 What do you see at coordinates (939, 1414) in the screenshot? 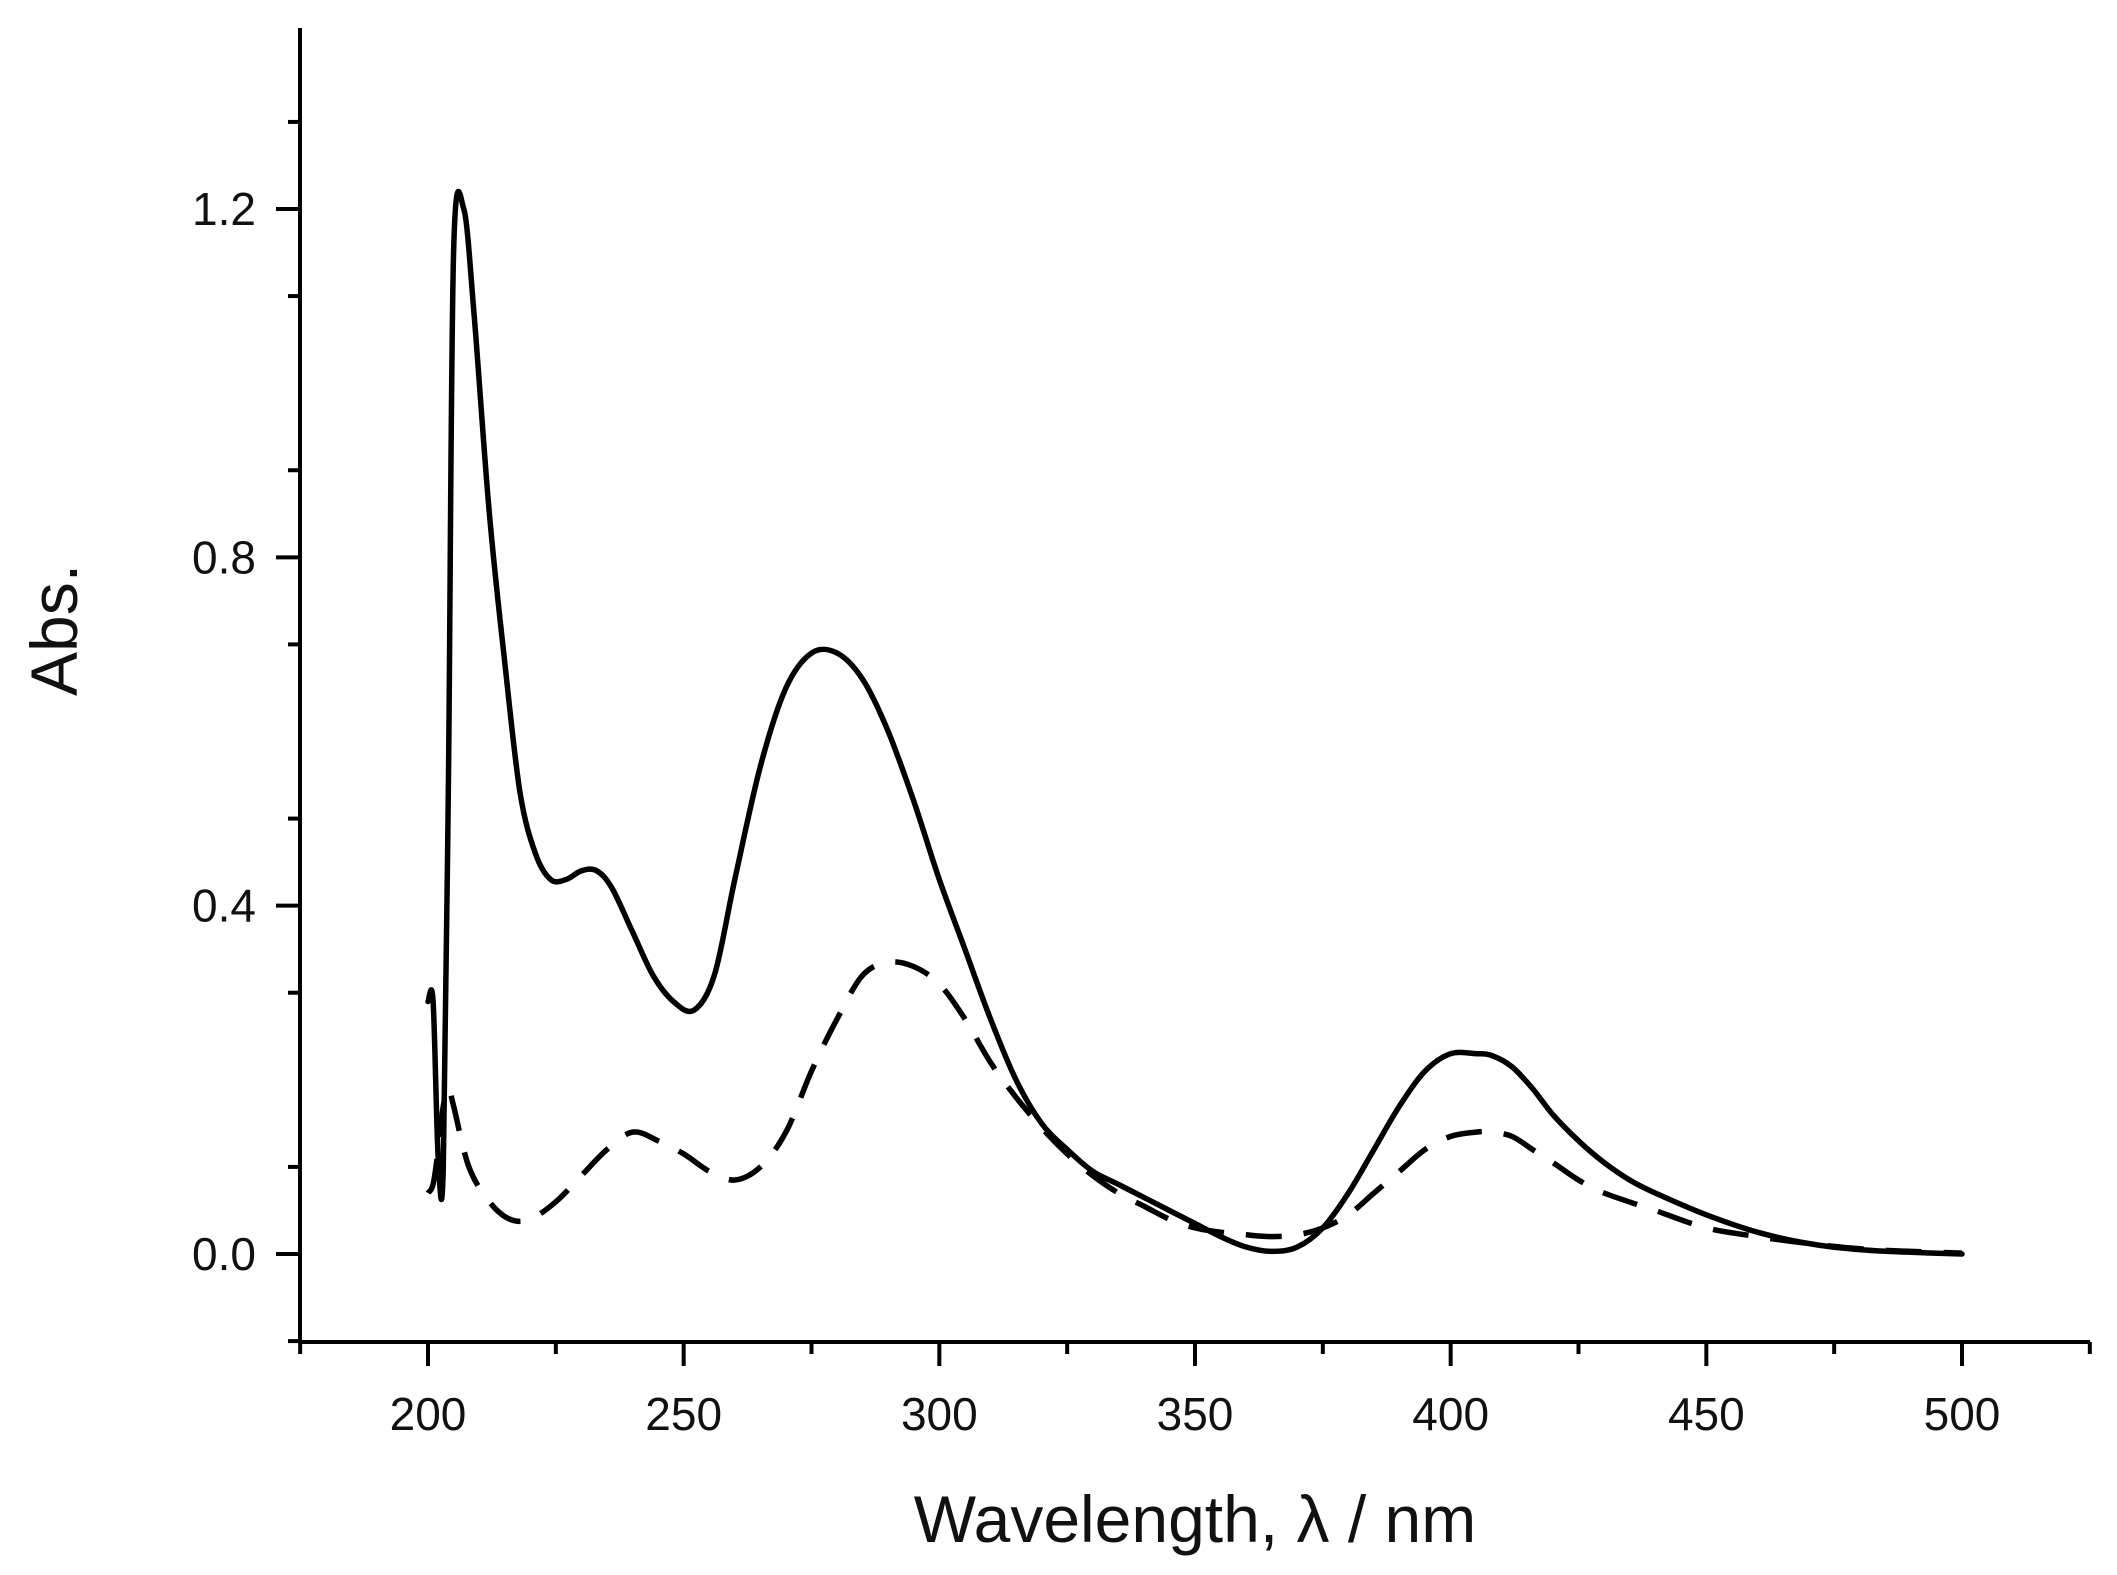
I see `x-tick-label: 300` at bounding box center [939, 1414].